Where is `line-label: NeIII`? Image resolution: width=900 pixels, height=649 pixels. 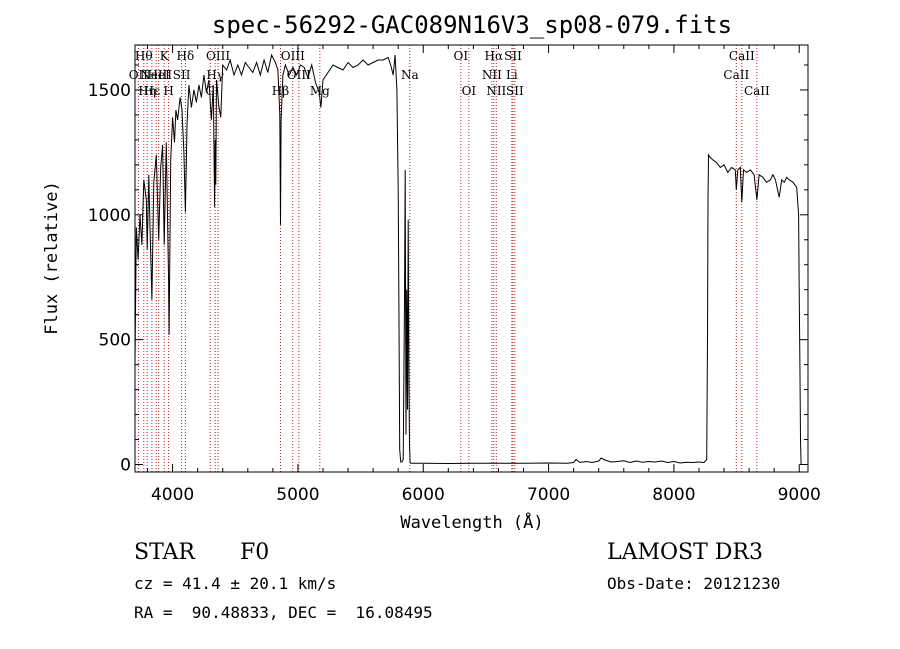
line-label: NeIII is located at coordinates (156, 75).